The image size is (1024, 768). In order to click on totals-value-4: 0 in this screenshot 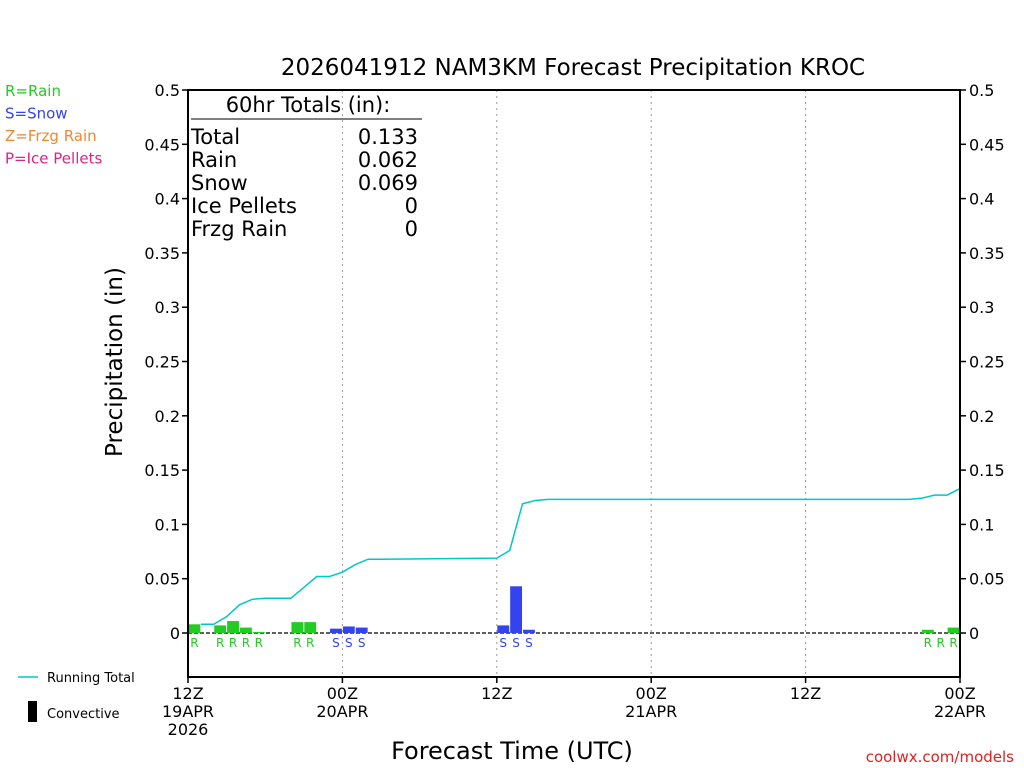, I will do `click(411, 229)`.